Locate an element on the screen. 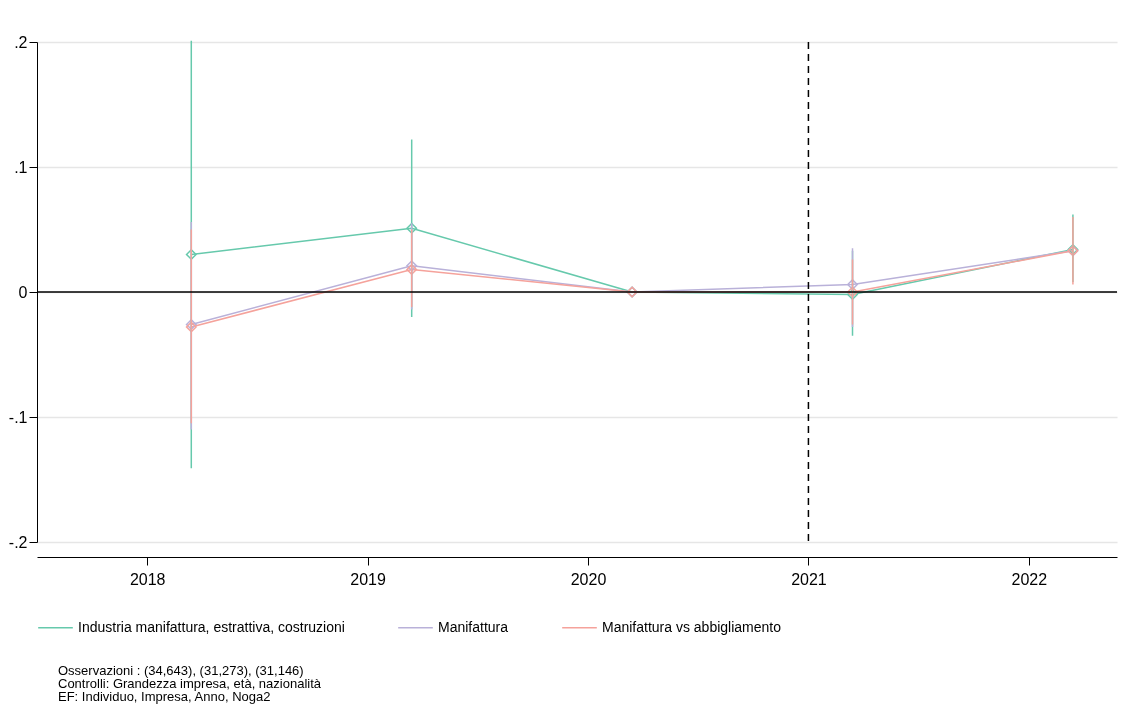 This screenshot has height=709, width=1135. y-tick-label: -.2 is located at coordinates (18, 542).